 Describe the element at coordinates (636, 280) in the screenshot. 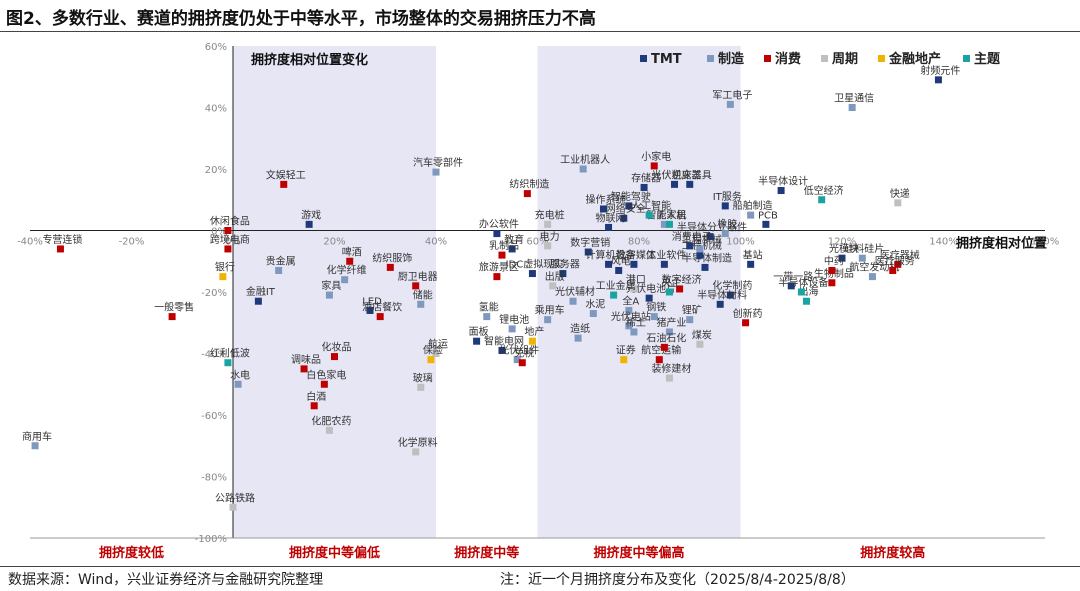

I see `point-label: 港口` at that location.